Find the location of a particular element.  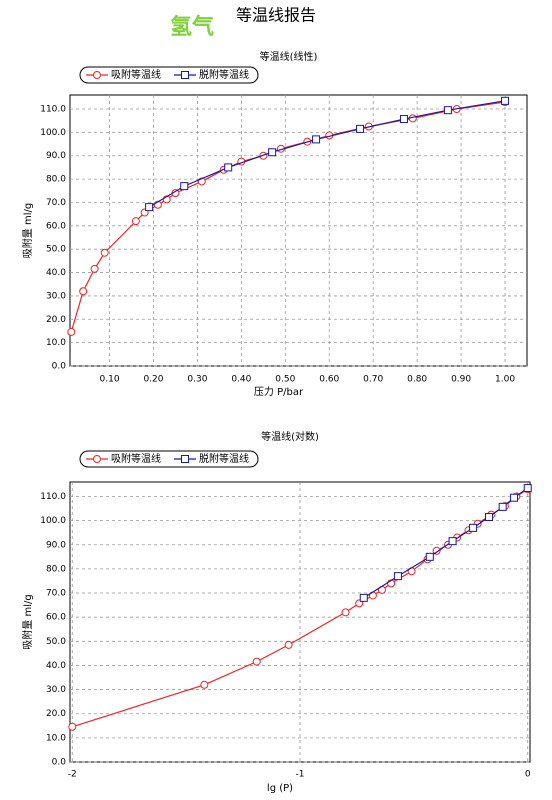

chart-title: 等温线(线性) is located at coordinates (289, 56).